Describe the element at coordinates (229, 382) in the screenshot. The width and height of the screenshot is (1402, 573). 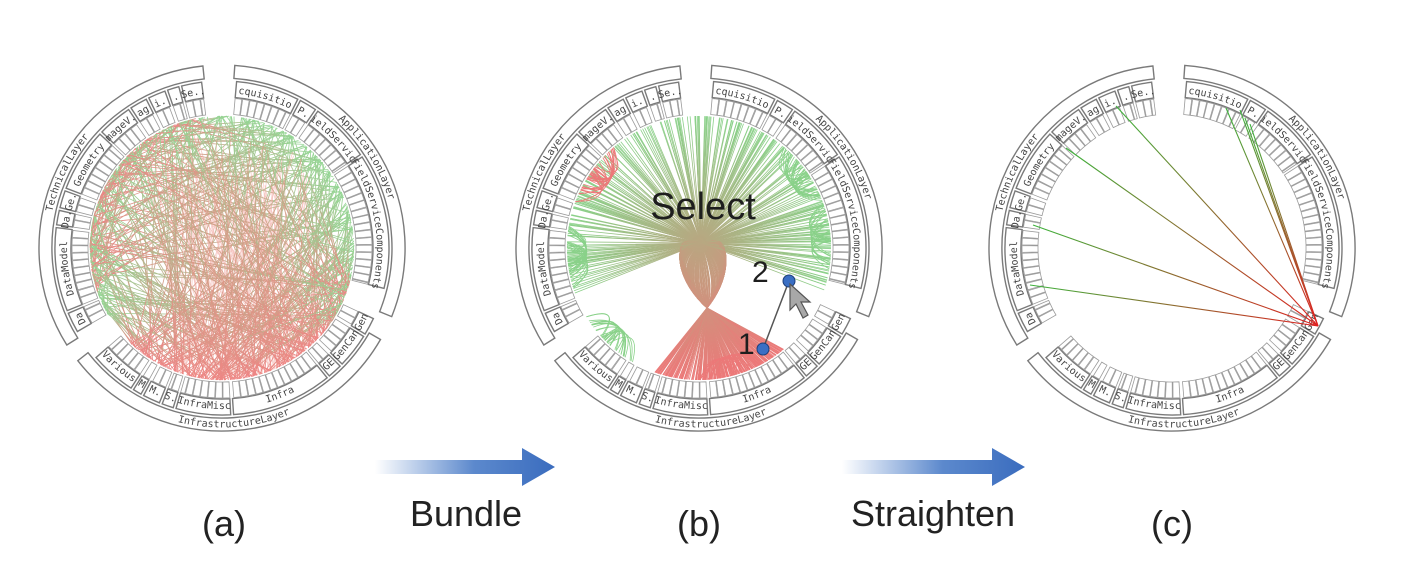
I see `panel-a-layer-infrastructure` at that location.